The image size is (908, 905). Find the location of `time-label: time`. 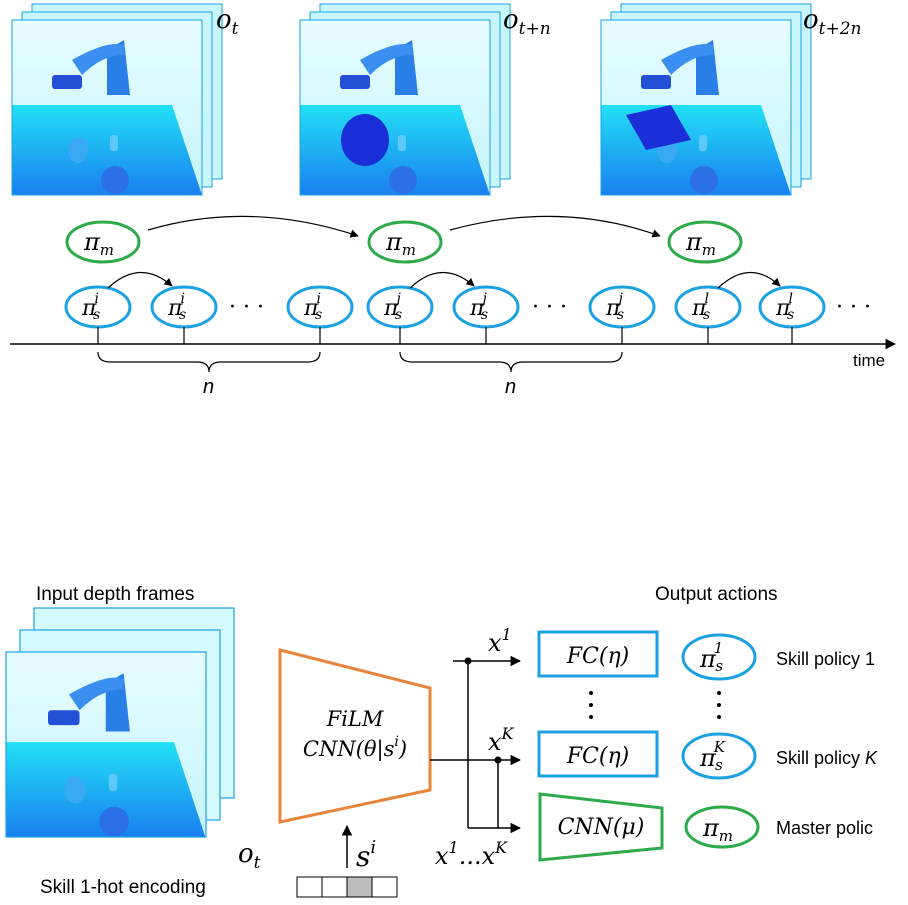

time-label: time is located at coordinates (869, 360).